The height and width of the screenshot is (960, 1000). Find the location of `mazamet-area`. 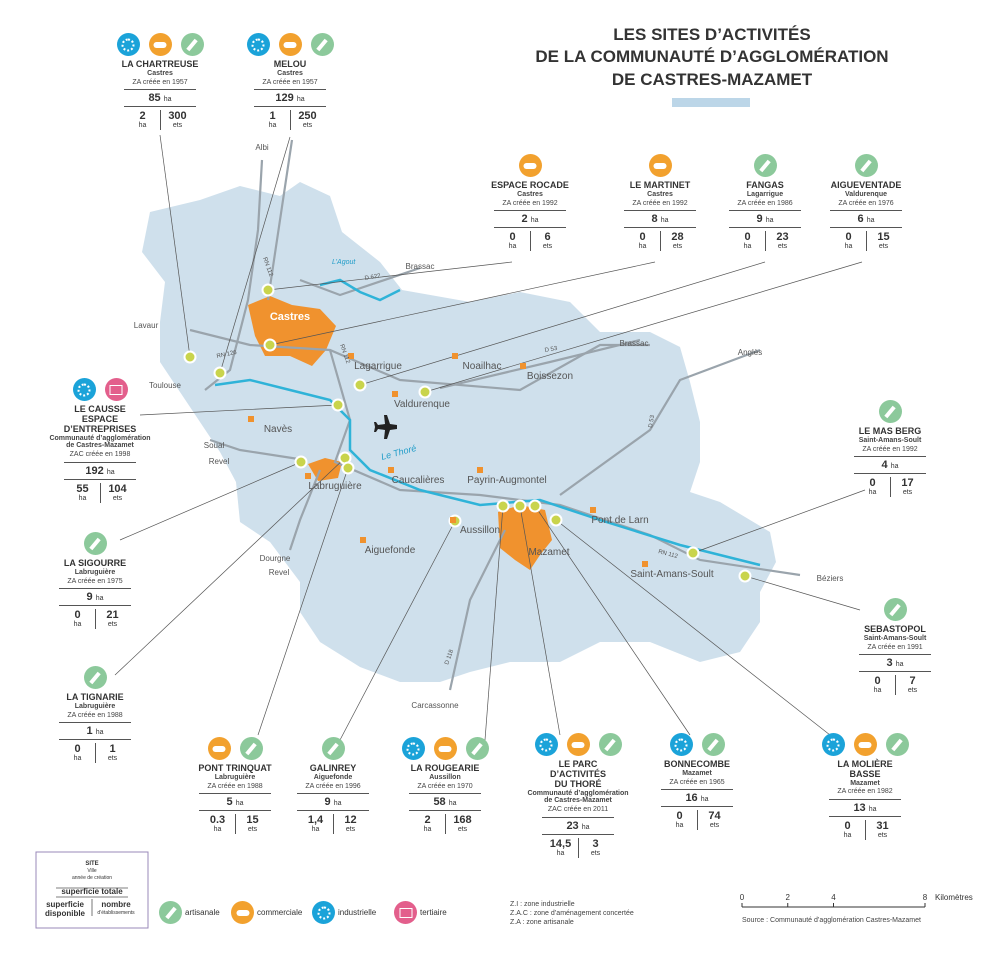

mazamet-area is located at coordinates (525, 537).